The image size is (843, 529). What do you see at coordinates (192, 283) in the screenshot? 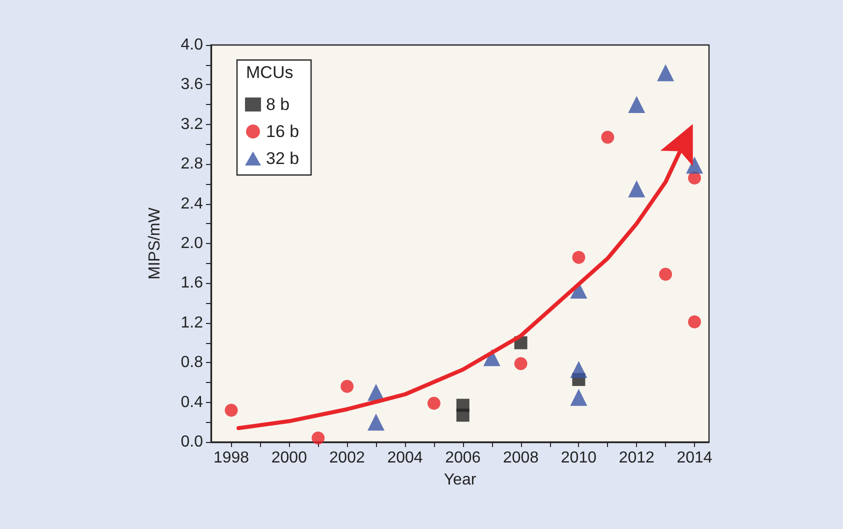
I see `y-tick-label: 1.6` at bounding box center [192, 283].